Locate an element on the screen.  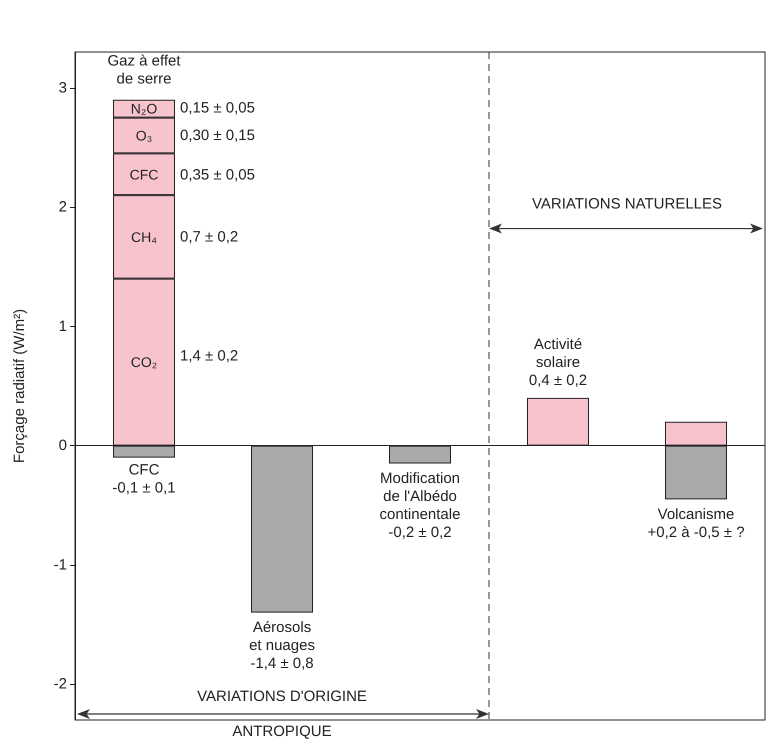
annotation: Modification de l'Albédo continentale -0,2 ± 0,2 is located at coordinates (420, 505).